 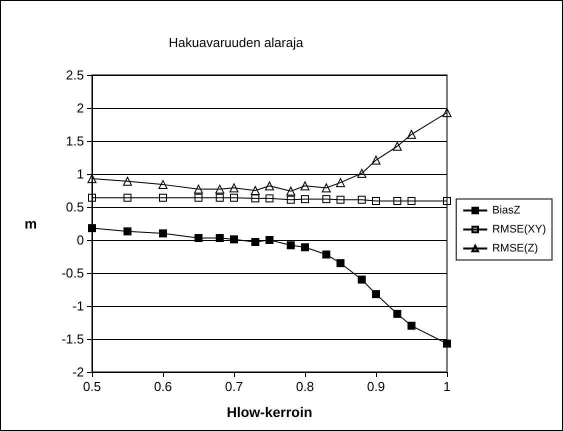 I want to click on y-tick-label: 1.5, so click(x=75, y=141).